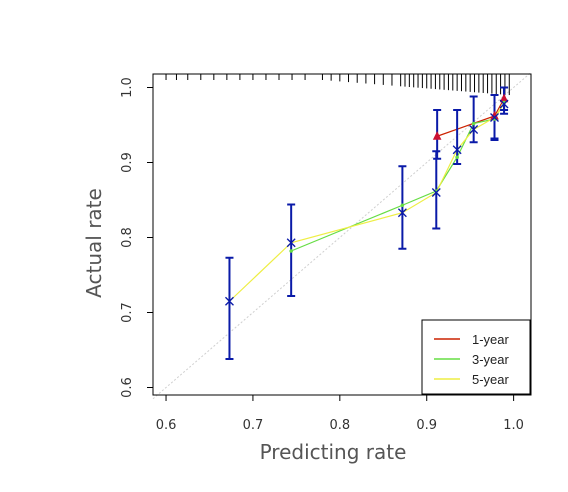 This screenshot has width=568, height=492. What do you see at coordinates (426, 425) in the screenshot?
I see `x-tick-label: 0.9` at bounding box center [426, 425].